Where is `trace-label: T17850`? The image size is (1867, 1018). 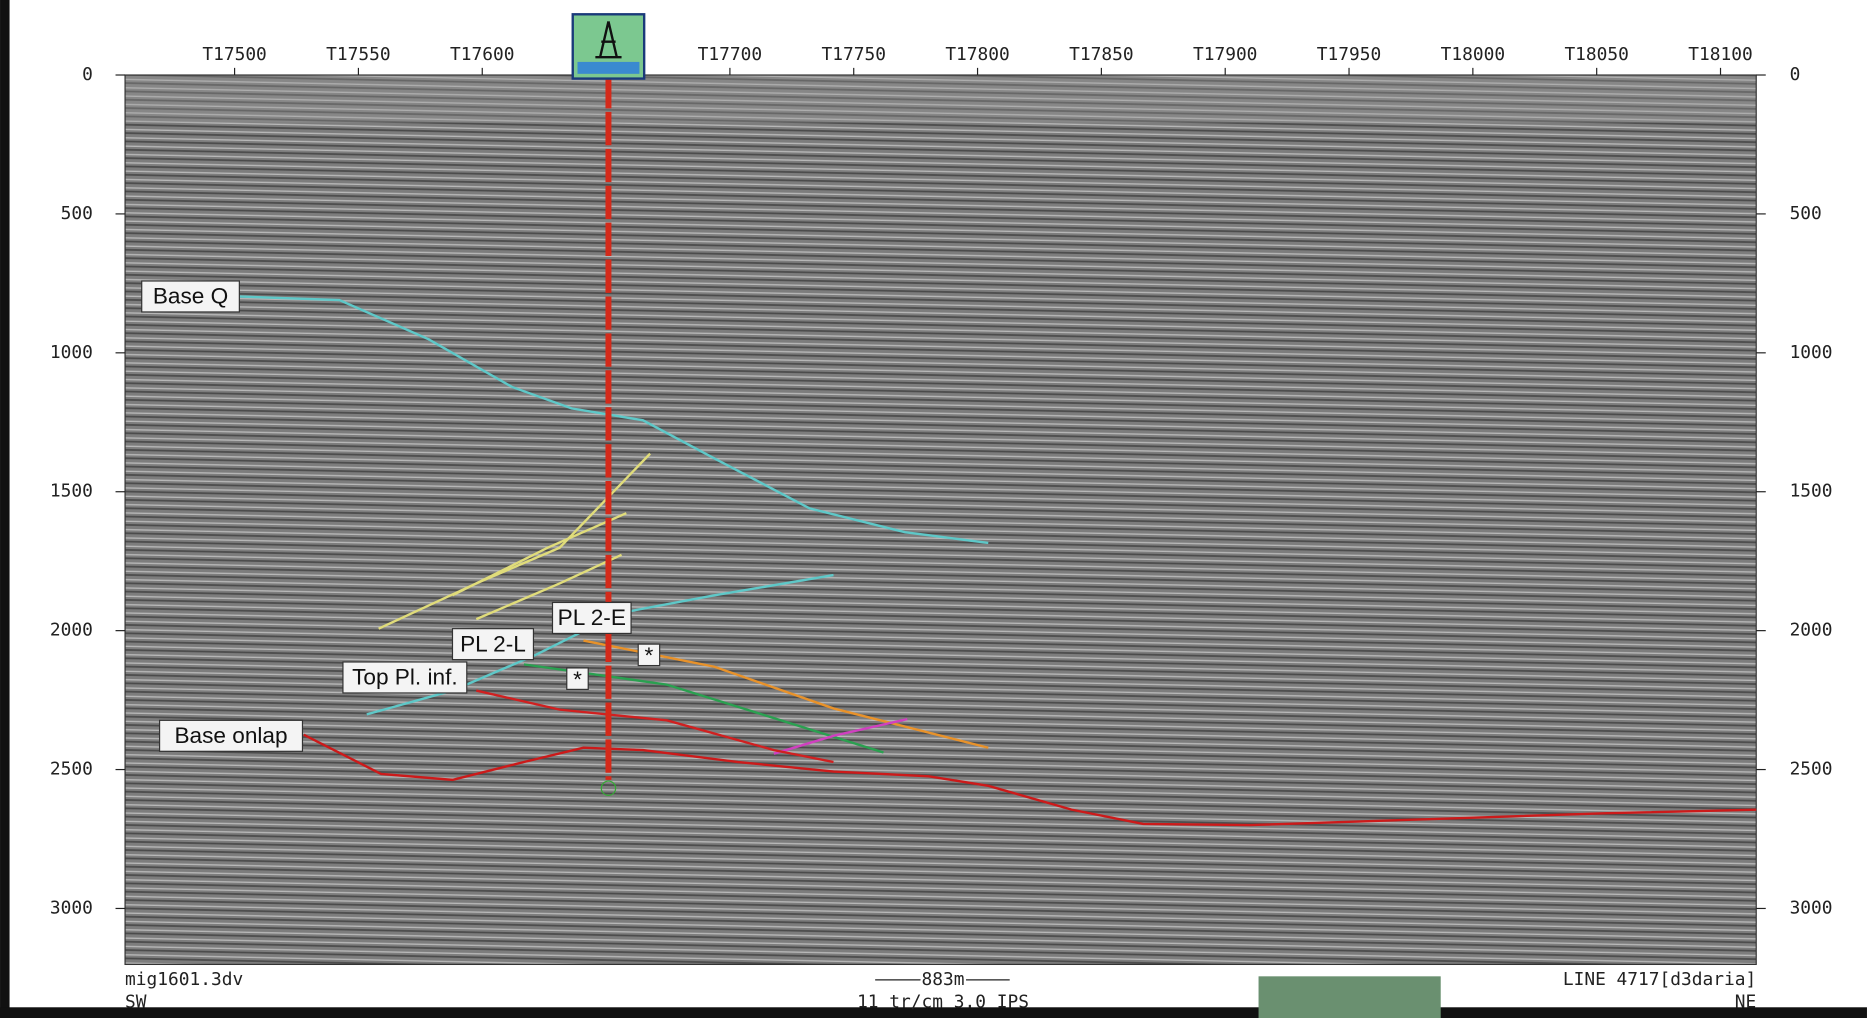 trace-label: T17850 is located at coordinates (1101, 54).